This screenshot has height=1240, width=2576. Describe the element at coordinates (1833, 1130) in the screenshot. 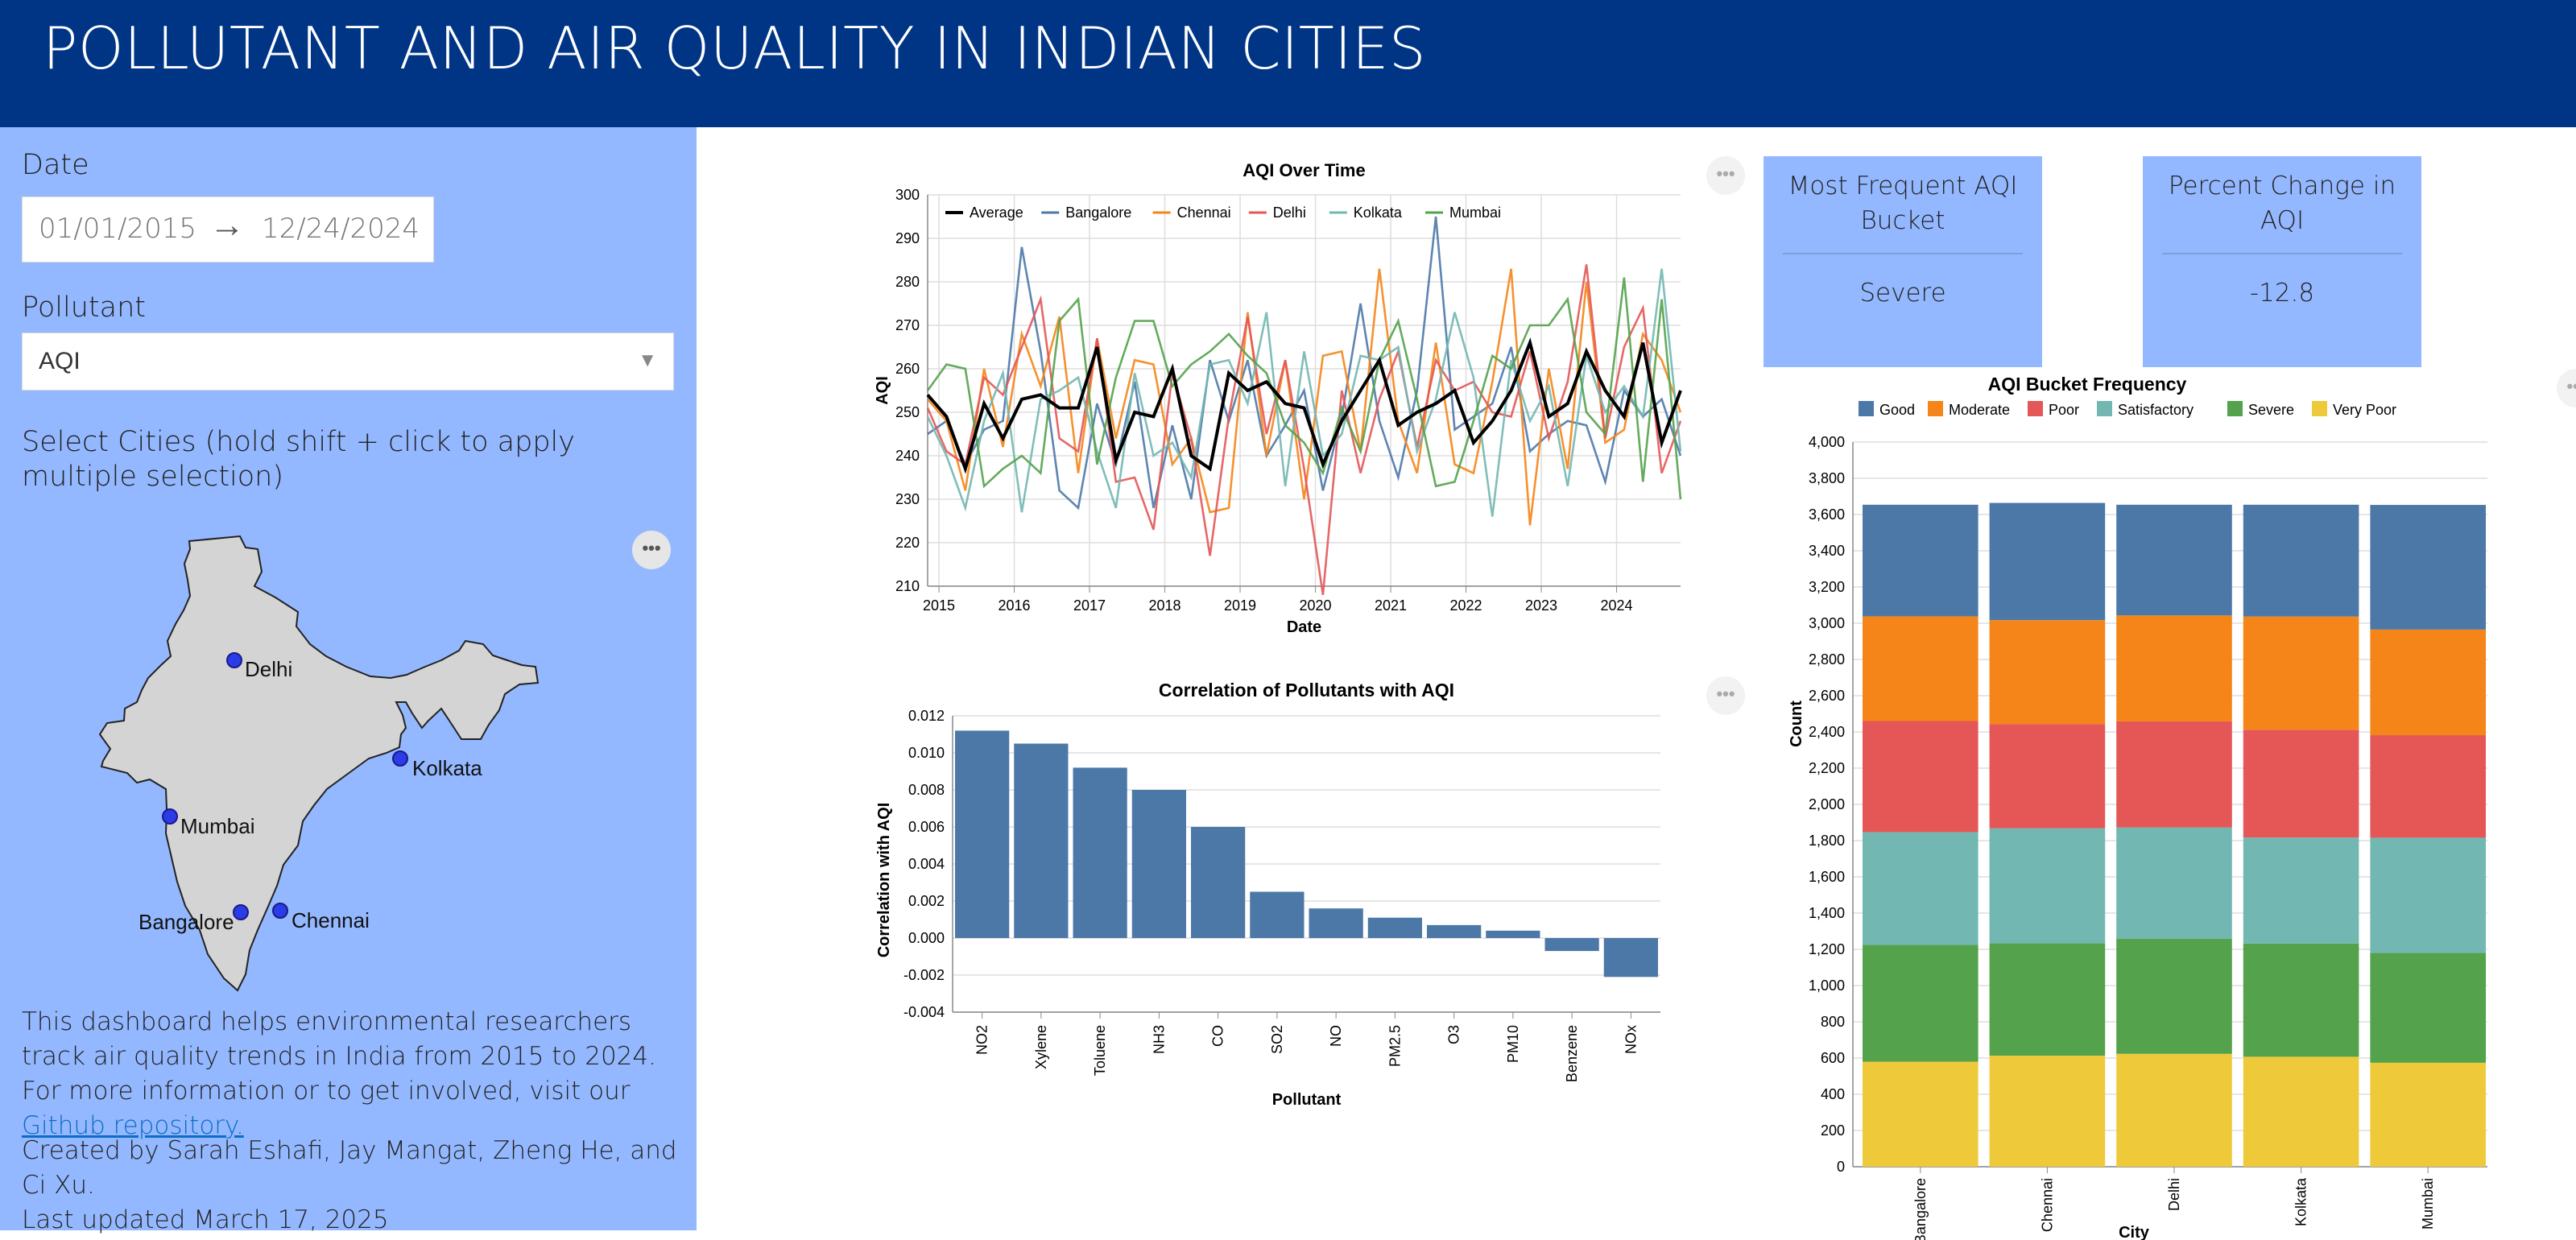

I see `y-tick-label: 200` at that location.